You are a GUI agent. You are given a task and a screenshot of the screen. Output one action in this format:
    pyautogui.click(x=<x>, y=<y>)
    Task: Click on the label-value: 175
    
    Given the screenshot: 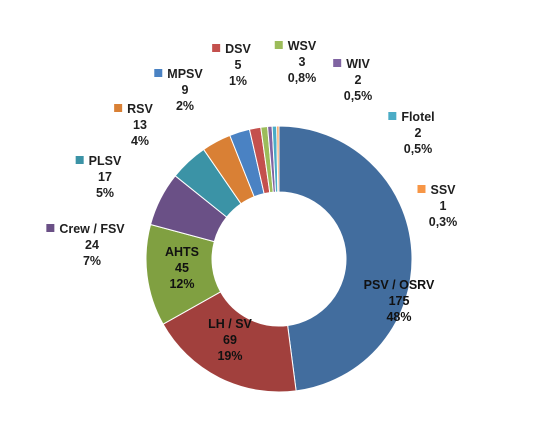 What is the action you would take?
    pyautogui.click(x=399, y=301)
    